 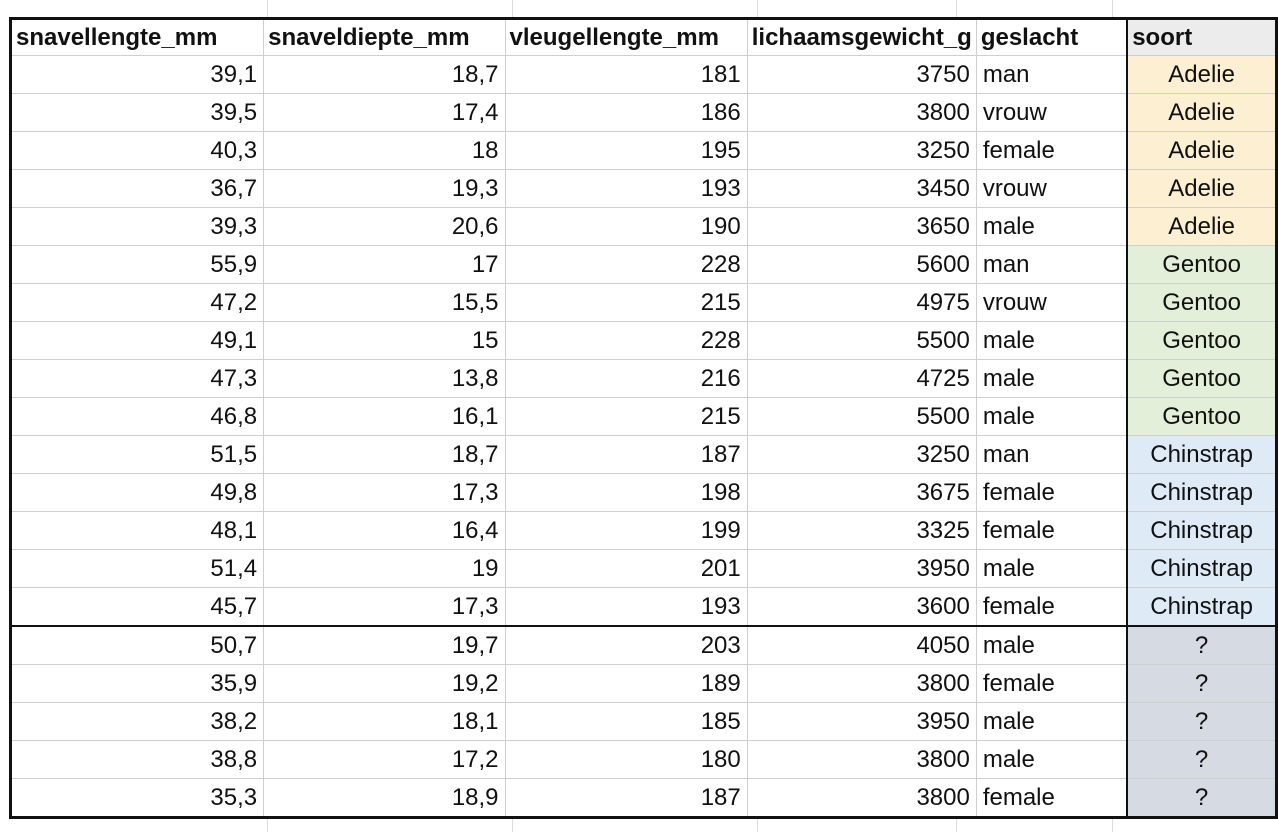 I want to click on column-header: vleugellengte_mm, so click(x=626, y=37).